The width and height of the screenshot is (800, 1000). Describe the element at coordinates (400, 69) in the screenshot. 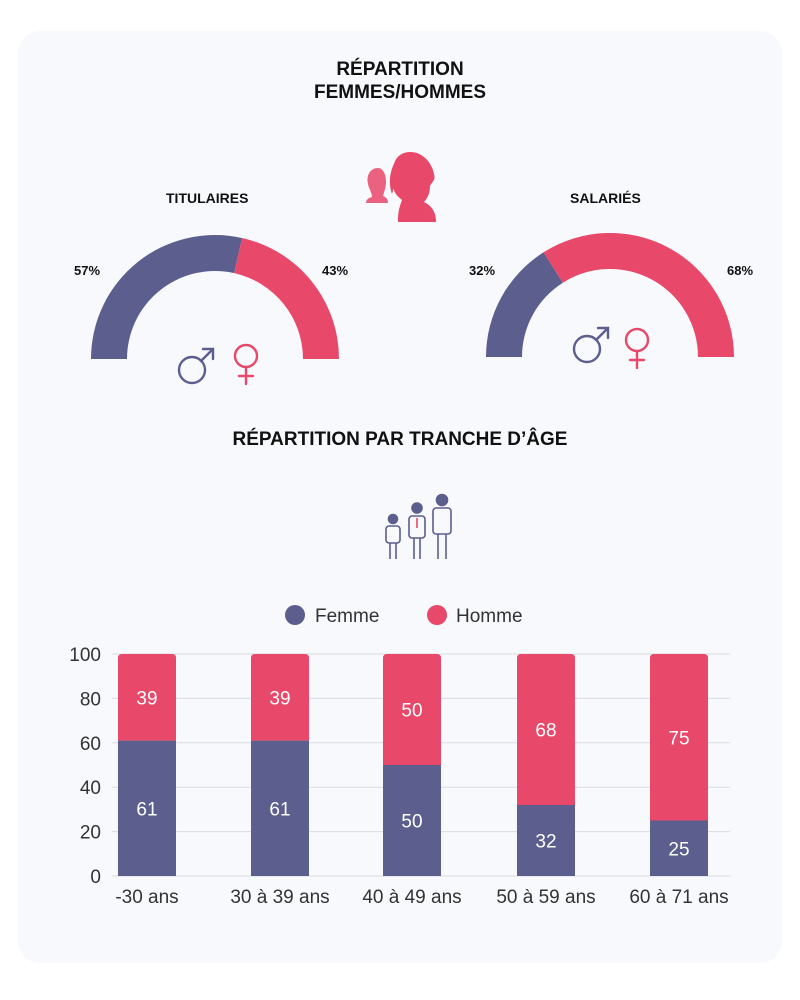

I see `gender-title-line1: RÉPARTITION` at that location.